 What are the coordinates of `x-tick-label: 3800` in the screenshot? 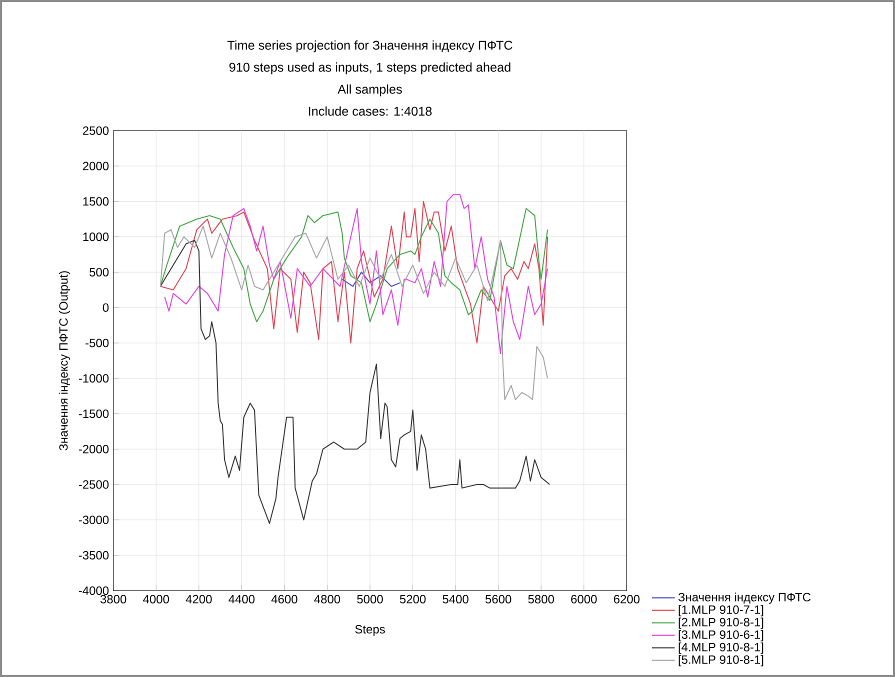 It's located at (113, 599).